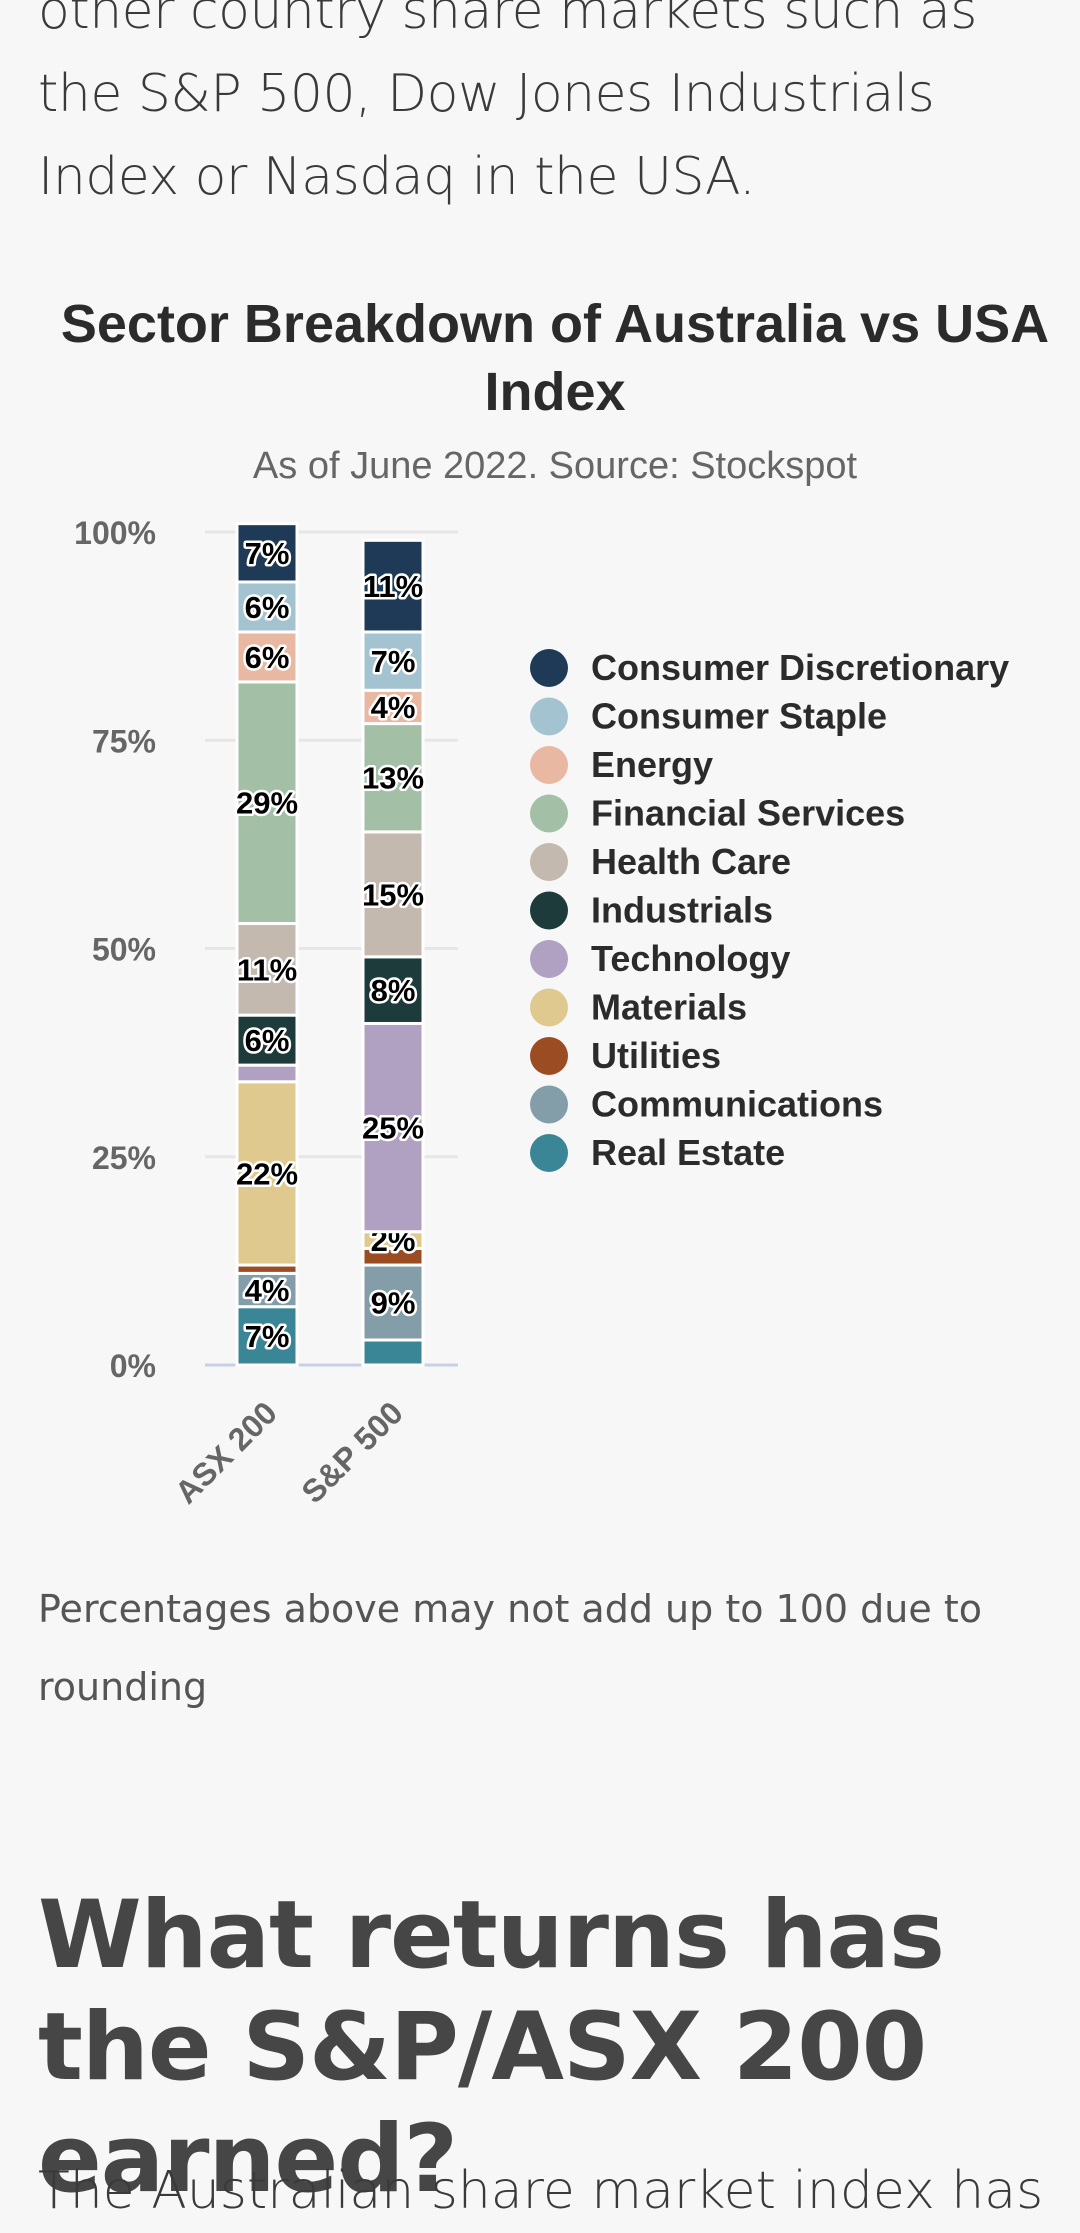 Image resolution: width=1080 pixels, height=2233 pixels. I want to click on legend-label: Financial Services, so click(748, 813).